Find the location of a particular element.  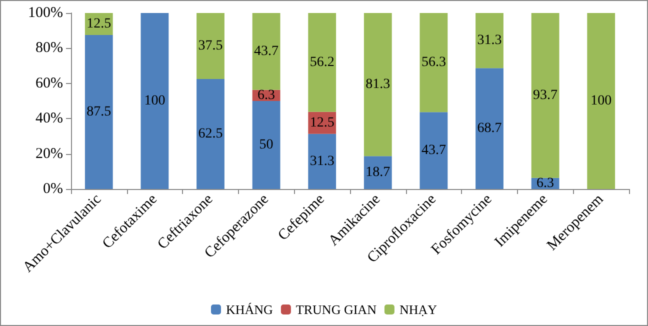

data-label: 81.3 is located at coordinates (378, 84).